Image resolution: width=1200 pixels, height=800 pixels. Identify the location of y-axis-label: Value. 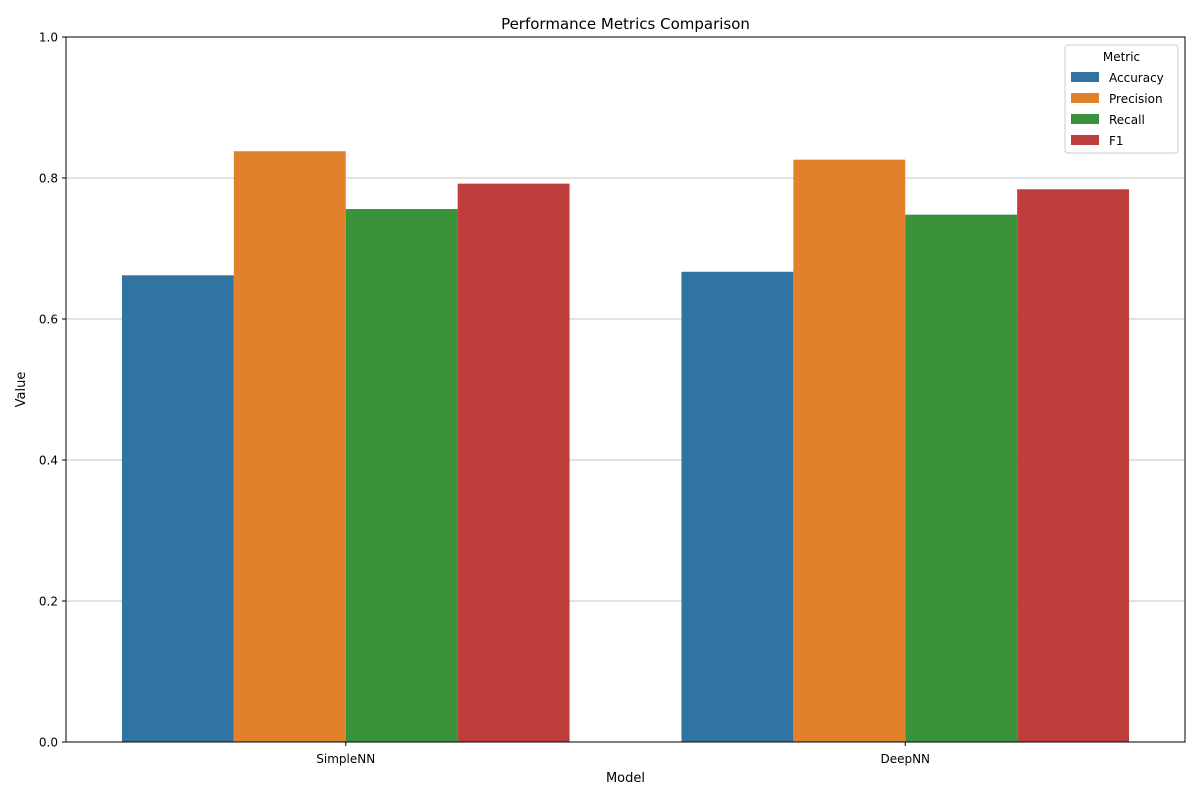
(21, 390).